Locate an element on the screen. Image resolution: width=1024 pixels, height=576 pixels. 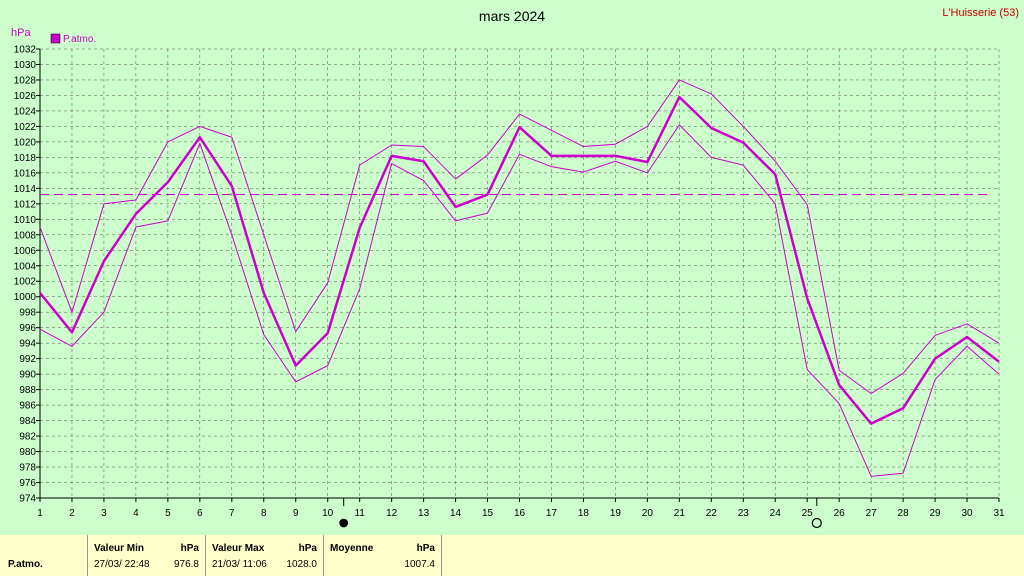
x-tick-label: 16 is located at coordinates (520, 513).